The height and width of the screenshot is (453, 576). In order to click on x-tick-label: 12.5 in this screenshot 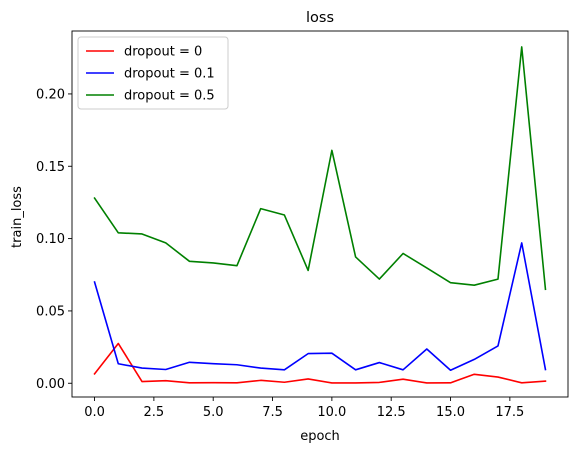, I will do `click(391, 412)`.